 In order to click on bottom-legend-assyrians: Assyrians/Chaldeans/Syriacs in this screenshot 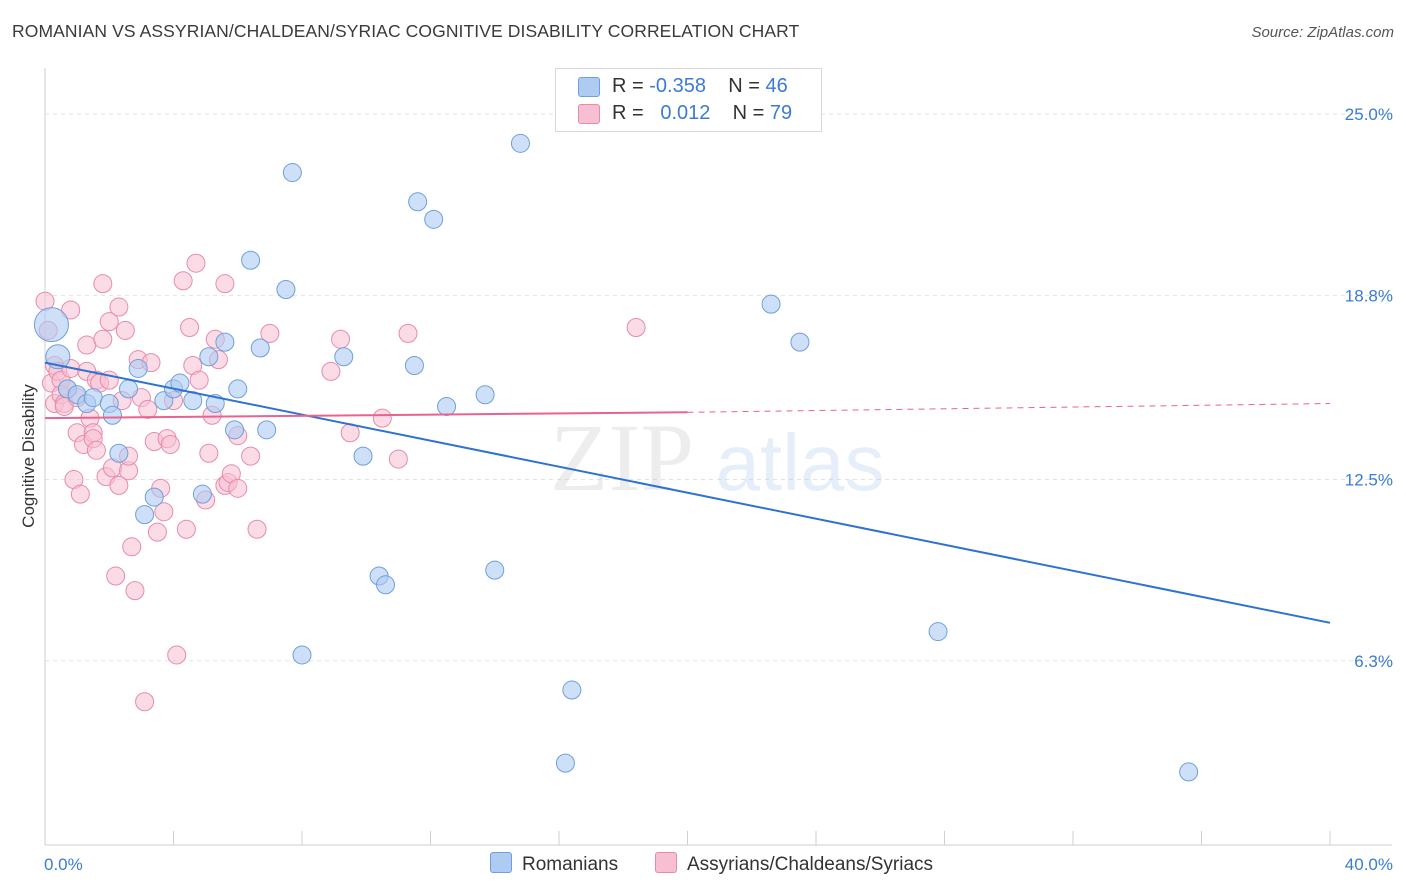, I will do `click(794, 864)`.